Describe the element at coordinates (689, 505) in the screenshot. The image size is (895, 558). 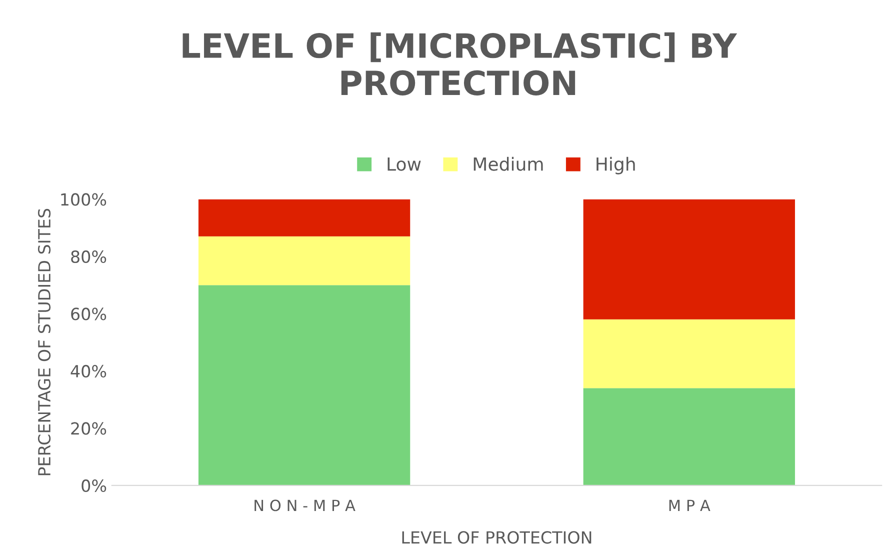
I see `x-tick-label: M P A` at that location.